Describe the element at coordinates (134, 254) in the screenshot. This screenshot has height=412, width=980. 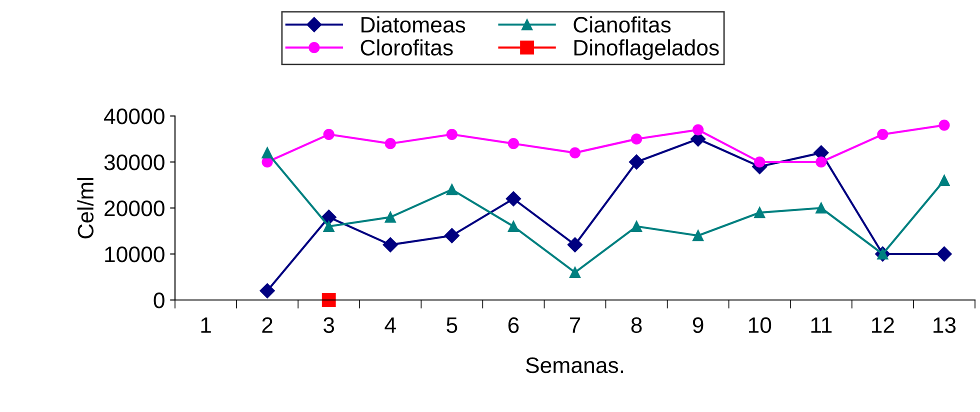
I see `y-tick-label: 10000` at that location.